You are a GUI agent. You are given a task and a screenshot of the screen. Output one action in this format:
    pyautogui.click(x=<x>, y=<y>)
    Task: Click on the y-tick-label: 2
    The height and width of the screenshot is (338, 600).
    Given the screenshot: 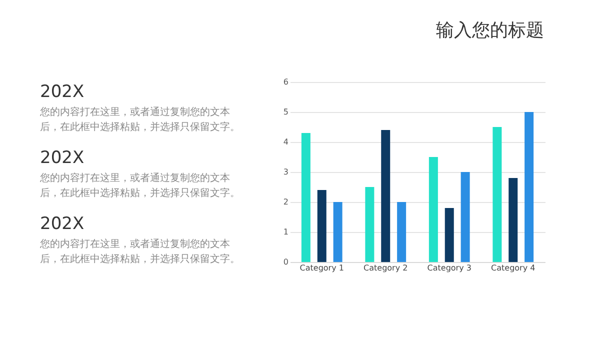 What is the action you would take?
    pyautogui.click(x=285, y=202)
    